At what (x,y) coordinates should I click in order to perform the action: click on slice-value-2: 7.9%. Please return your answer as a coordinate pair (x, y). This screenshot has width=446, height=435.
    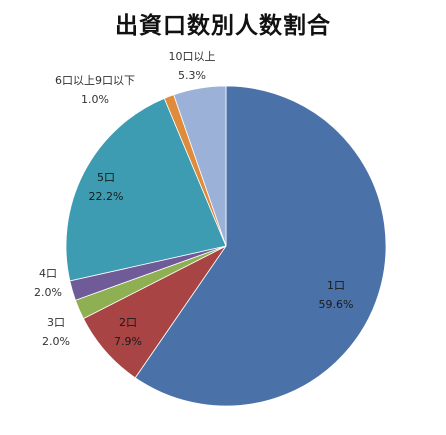
    Looking at the image, I should click on (128, 341).